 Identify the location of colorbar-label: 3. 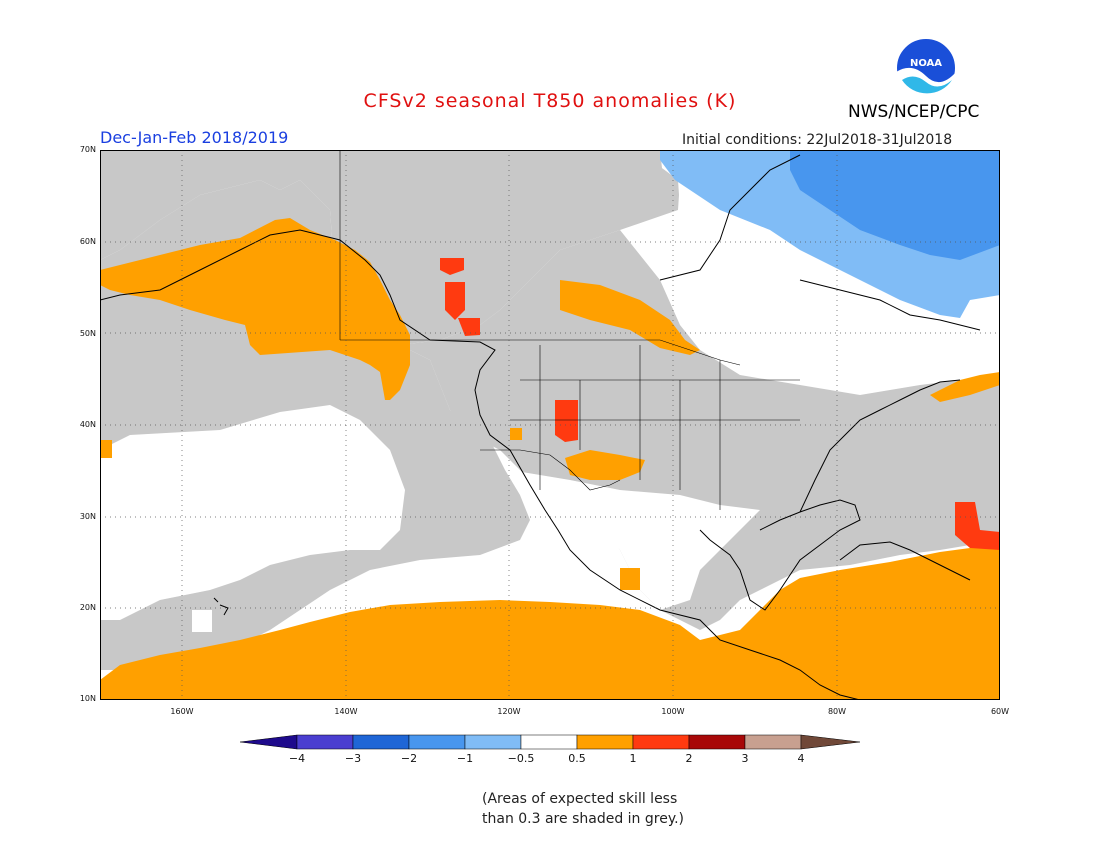
(745, 758).